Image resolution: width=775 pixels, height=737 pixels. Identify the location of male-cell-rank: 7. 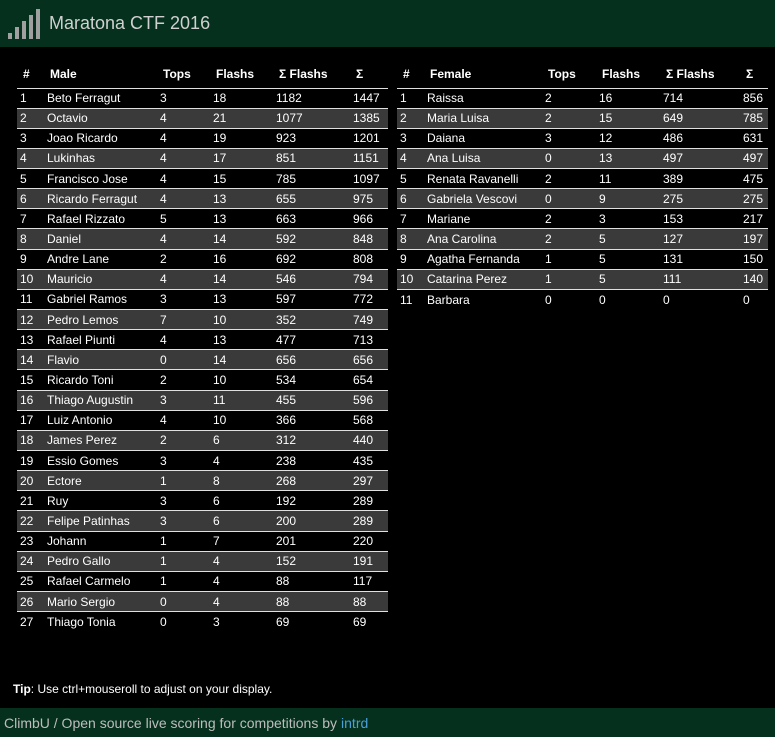
(23, 218).